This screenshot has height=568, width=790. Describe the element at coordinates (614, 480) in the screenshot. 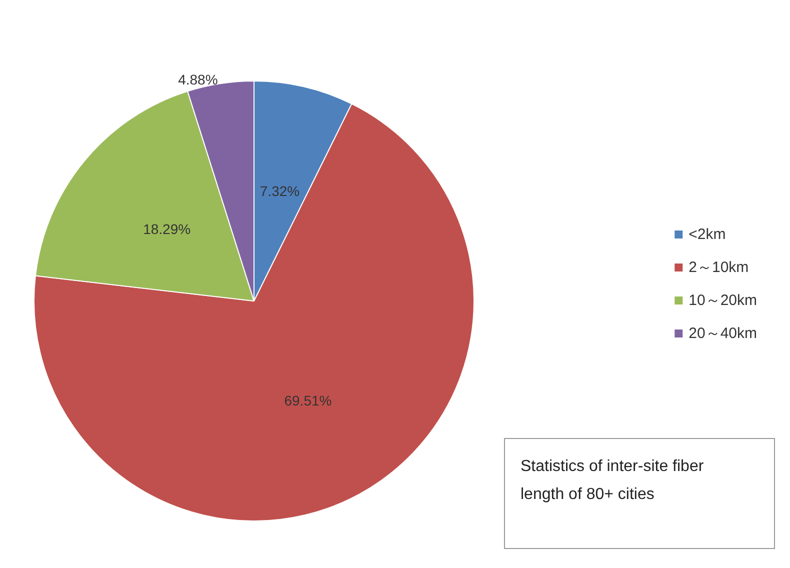

I see `text: Statistics of inter-site fiber length of 80+ cities` at that location.